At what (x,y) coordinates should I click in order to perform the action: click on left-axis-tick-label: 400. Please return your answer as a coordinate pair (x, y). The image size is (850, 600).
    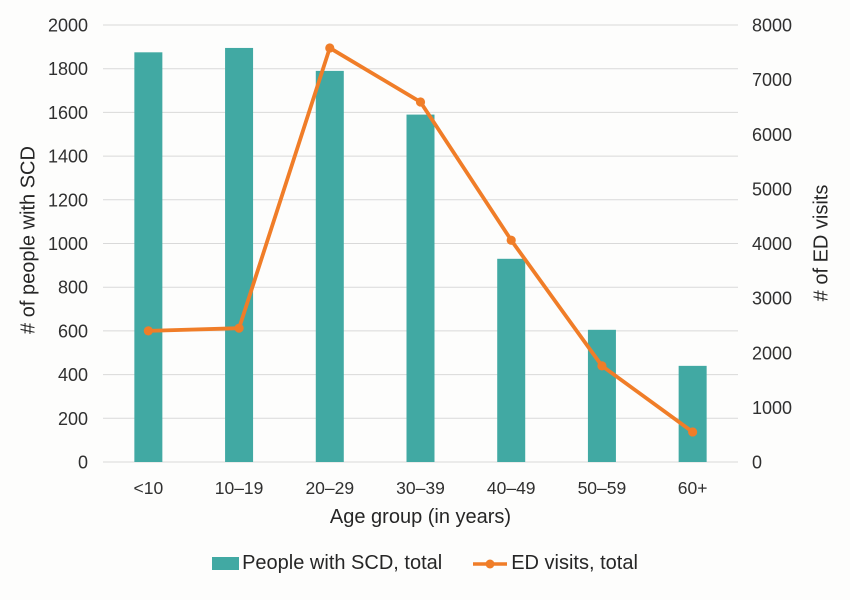
    Looking at the image, I should click on (73, 375).